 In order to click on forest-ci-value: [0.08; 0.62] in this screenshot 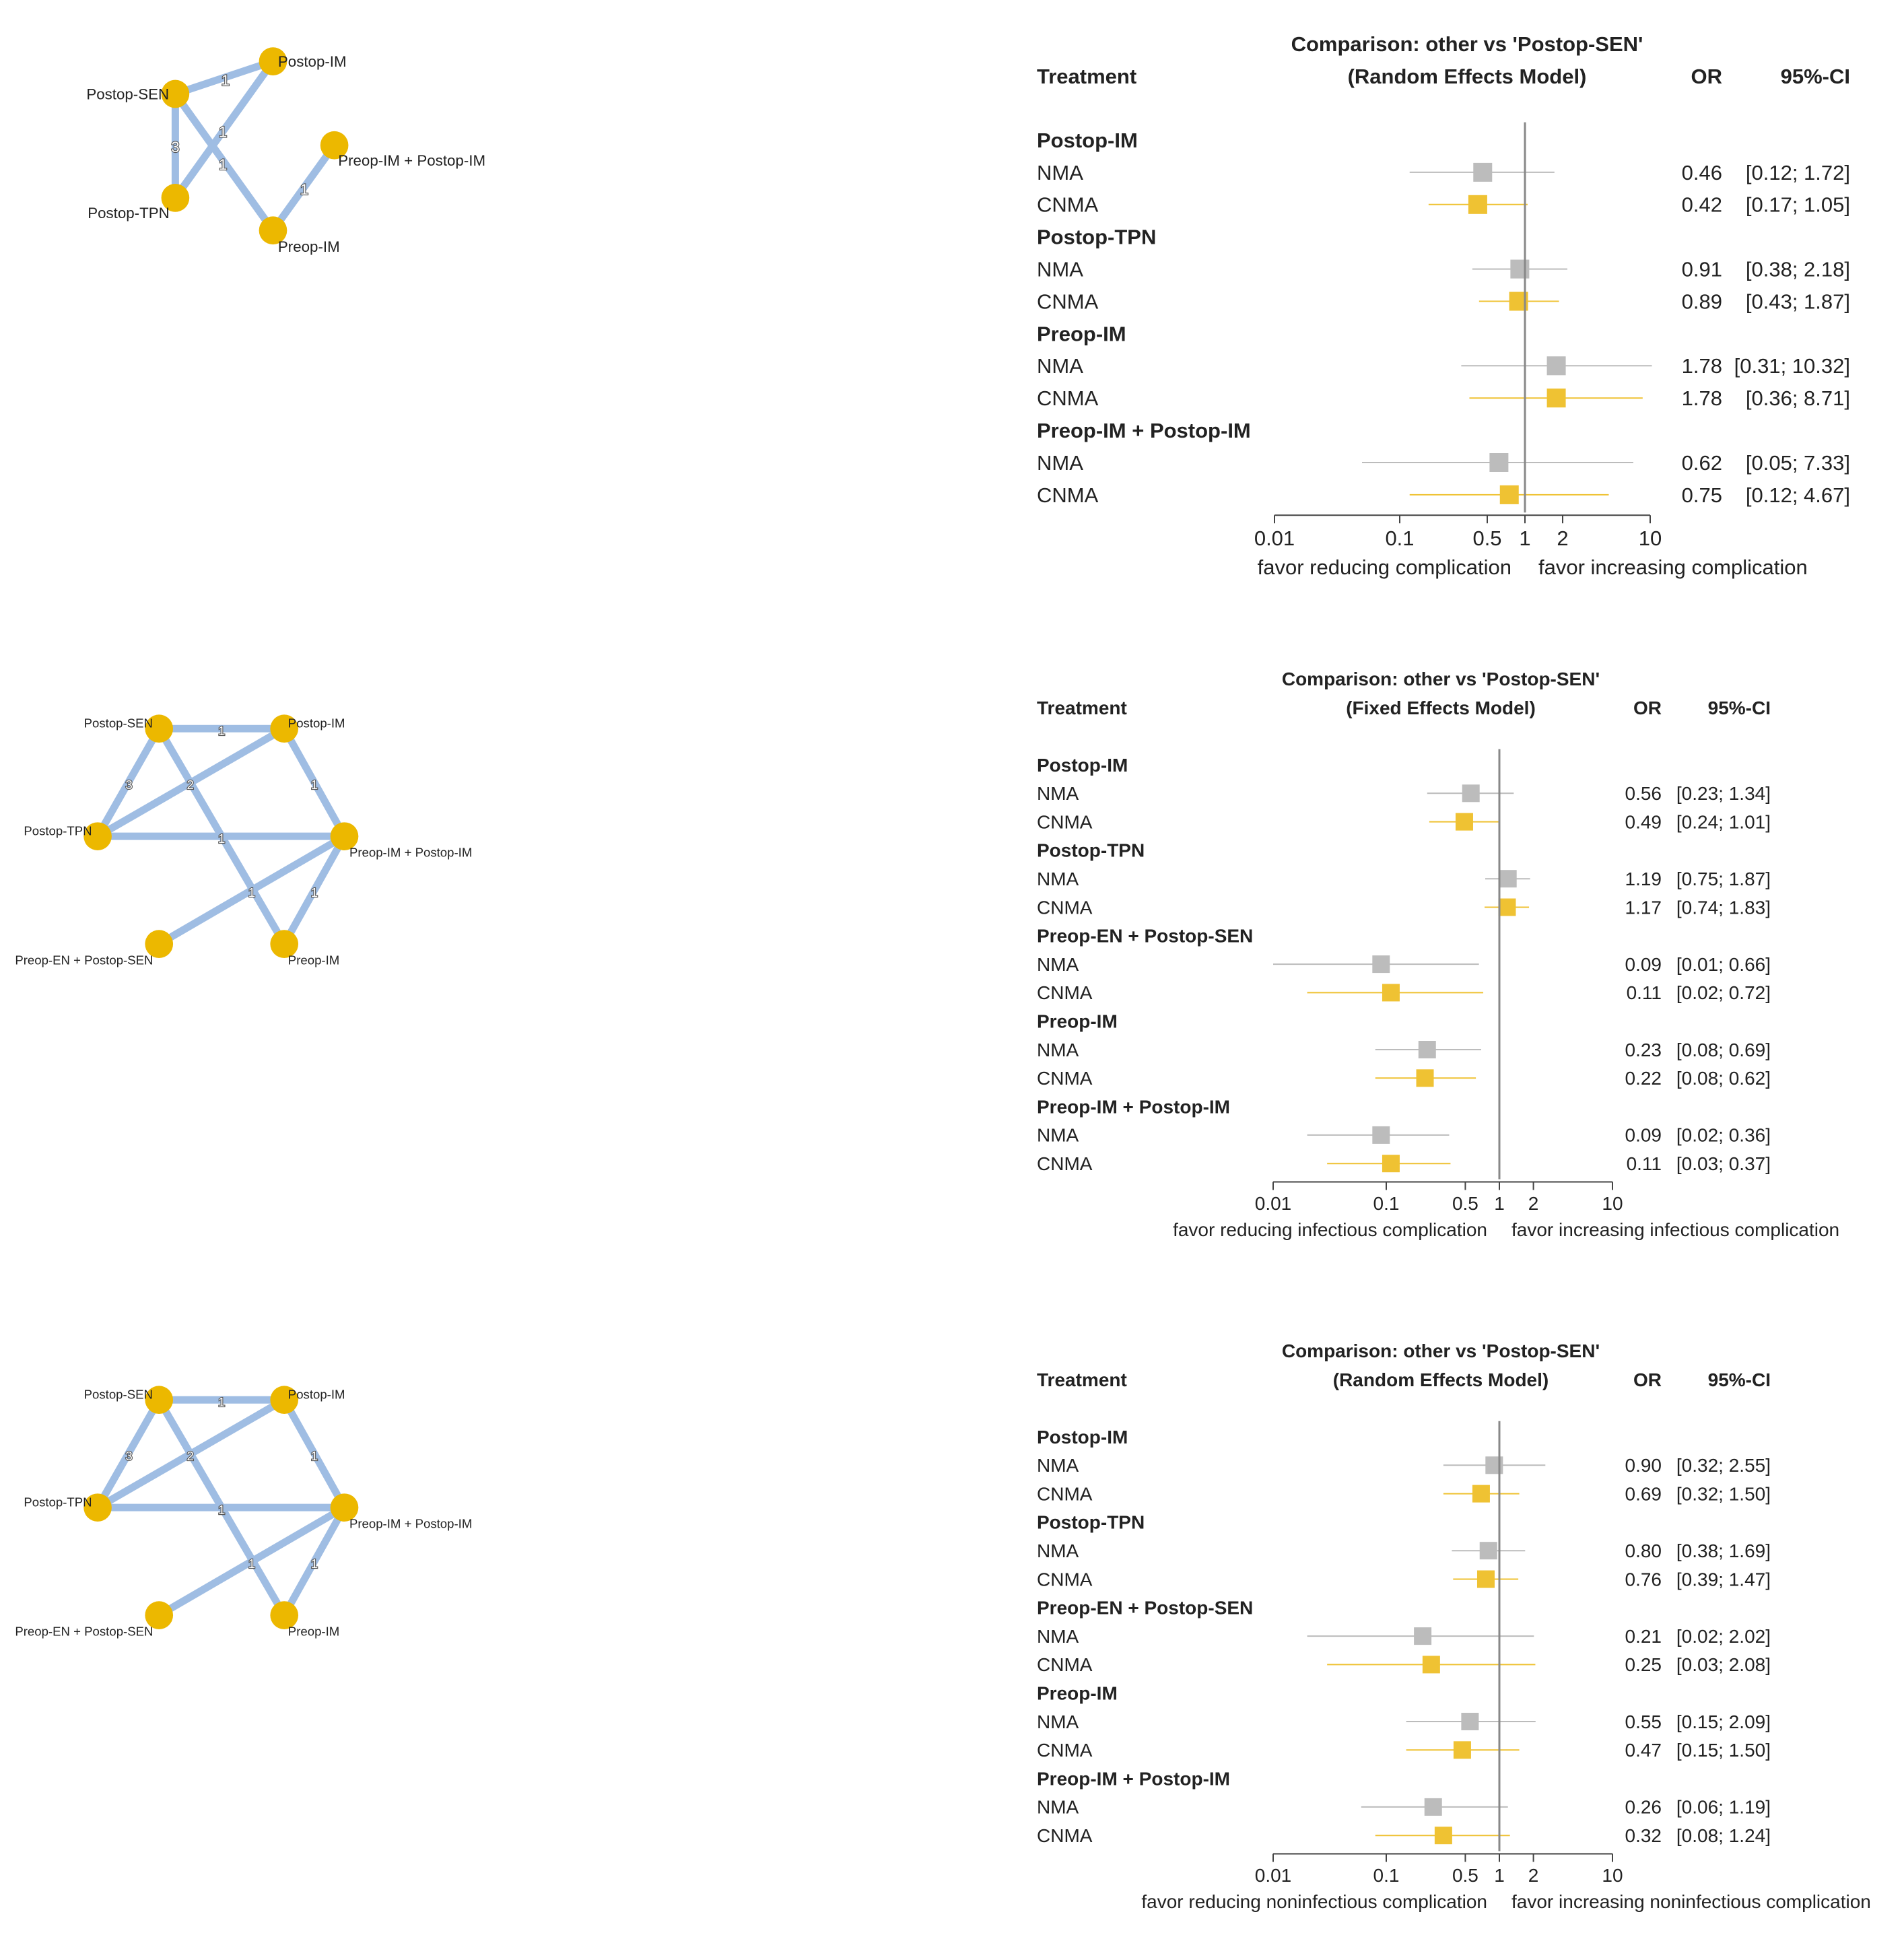, I will do `click(1723, 1079)`.